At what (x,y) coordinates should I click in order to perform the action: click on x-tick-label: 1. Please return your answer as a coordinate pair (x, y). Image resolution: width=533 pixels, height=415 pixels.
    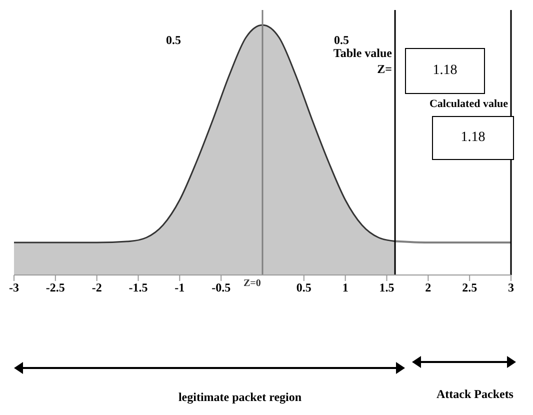
    Looking at the image, I should click on (345, 287).